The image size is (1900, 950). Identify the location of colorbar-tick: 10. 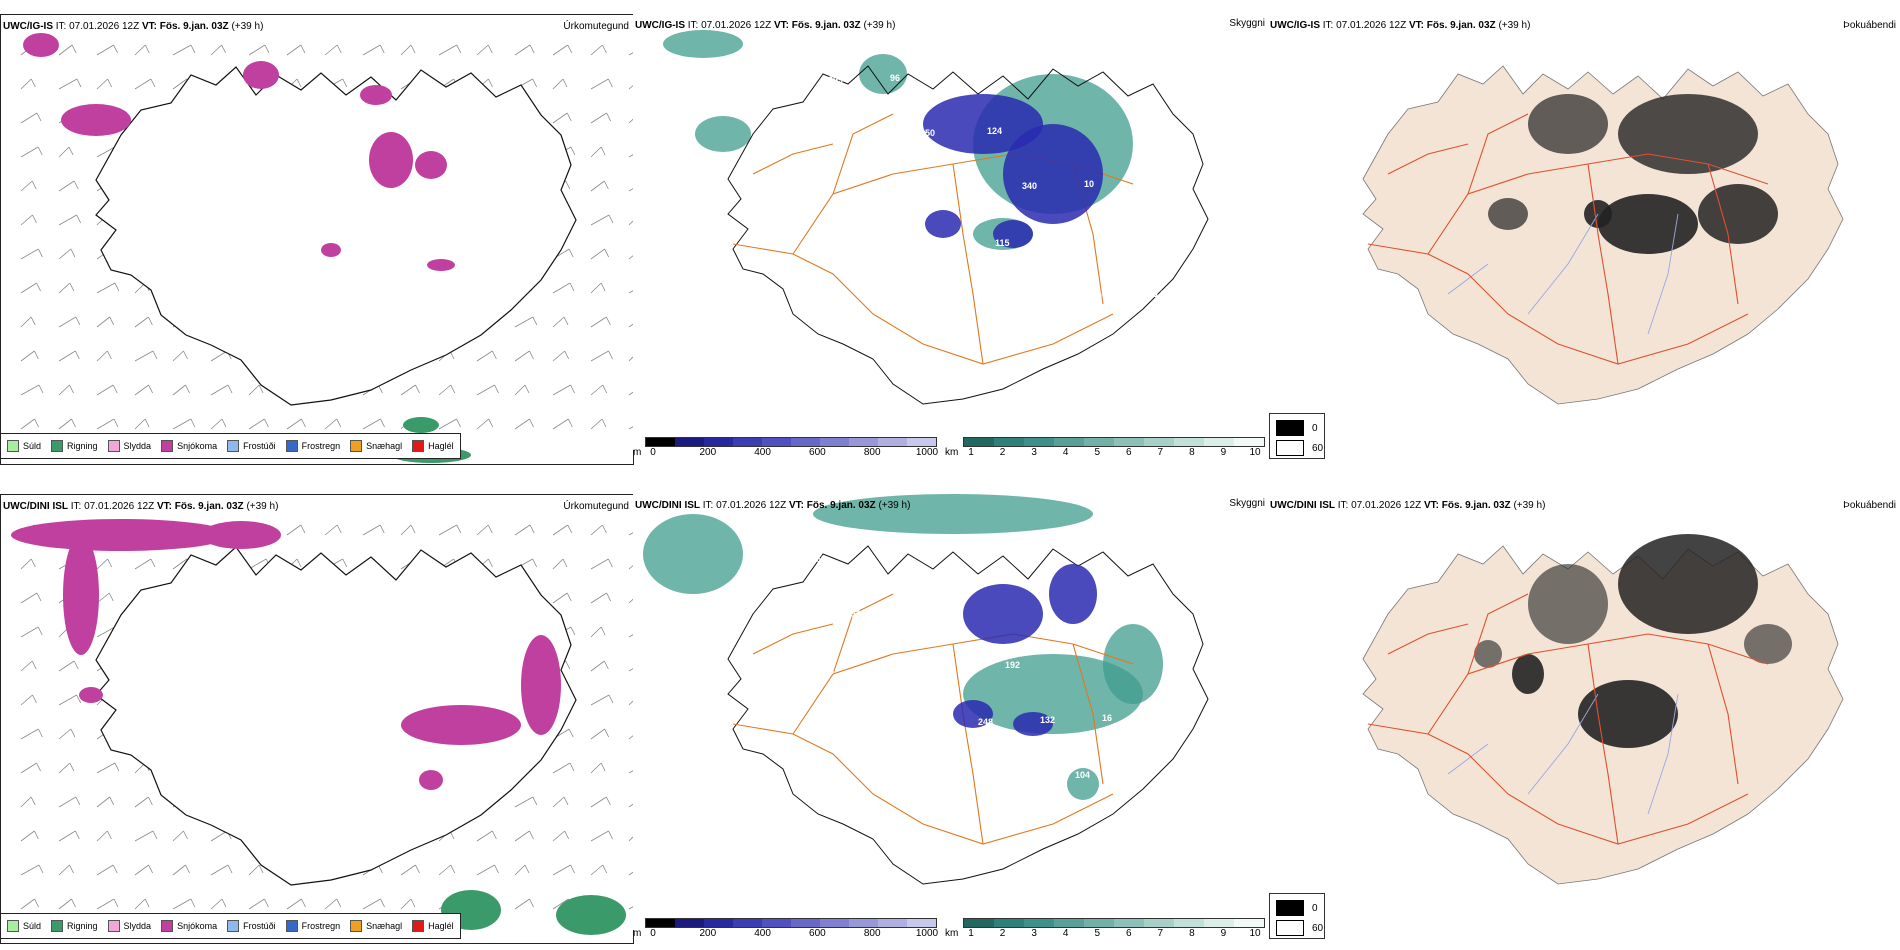
(1255, 452).